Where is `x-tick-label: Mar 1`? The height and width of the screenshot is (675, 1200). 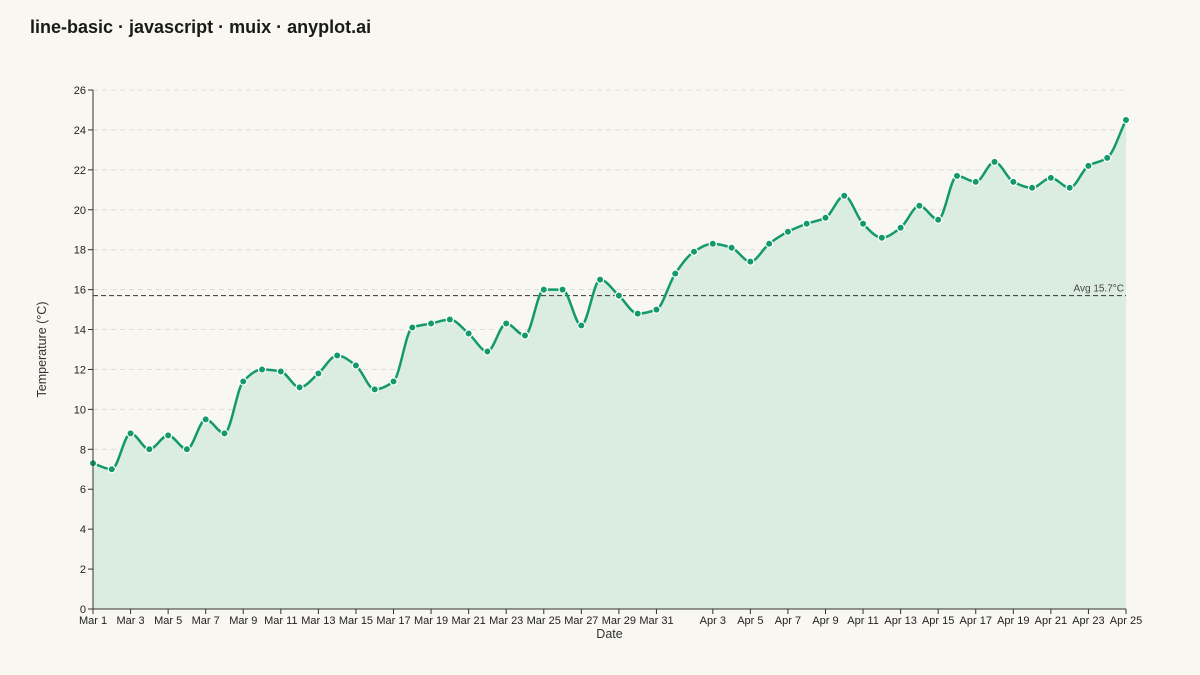 x-tick-label: Mar 1 is located at coordinates (93, 621).